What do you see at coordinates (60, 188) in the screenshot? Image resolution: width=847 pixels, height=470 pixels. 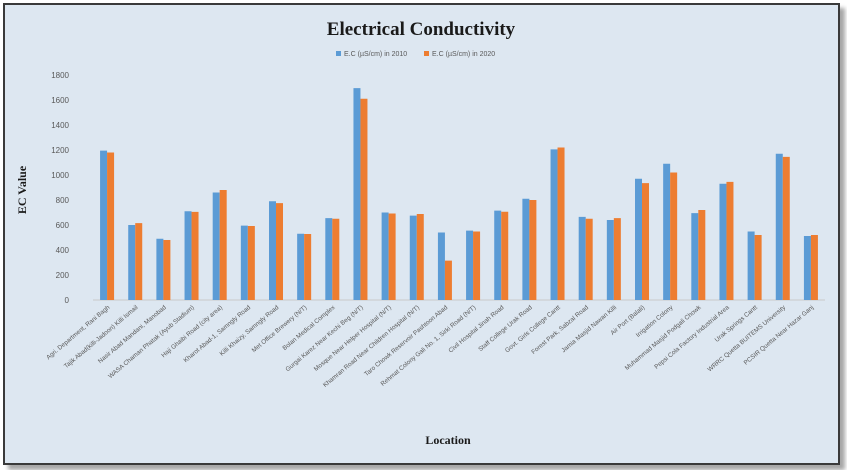 I see `y-axis-ticks: 0 200 400 600 800 1000 1200 1400 1600 1800` at bounding box center [60, 188].